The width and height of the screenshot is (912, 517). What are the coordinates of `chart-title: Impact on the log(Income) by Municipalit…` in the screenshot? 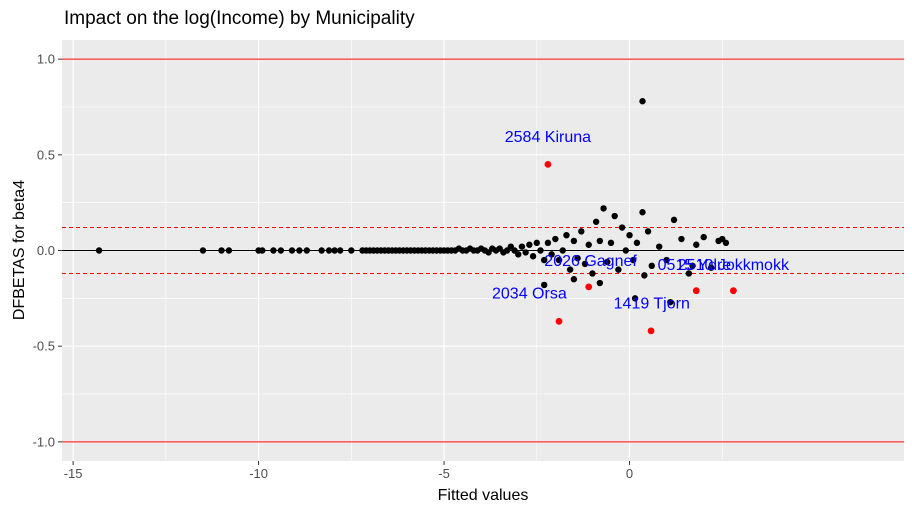 It's located at (239, 18).